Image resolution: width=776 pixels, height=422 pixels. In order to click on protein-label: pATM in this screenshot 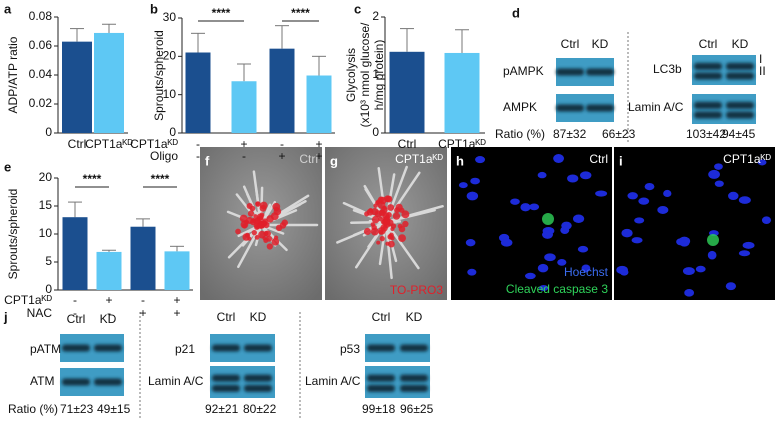, I will do `click(45, 349)`.